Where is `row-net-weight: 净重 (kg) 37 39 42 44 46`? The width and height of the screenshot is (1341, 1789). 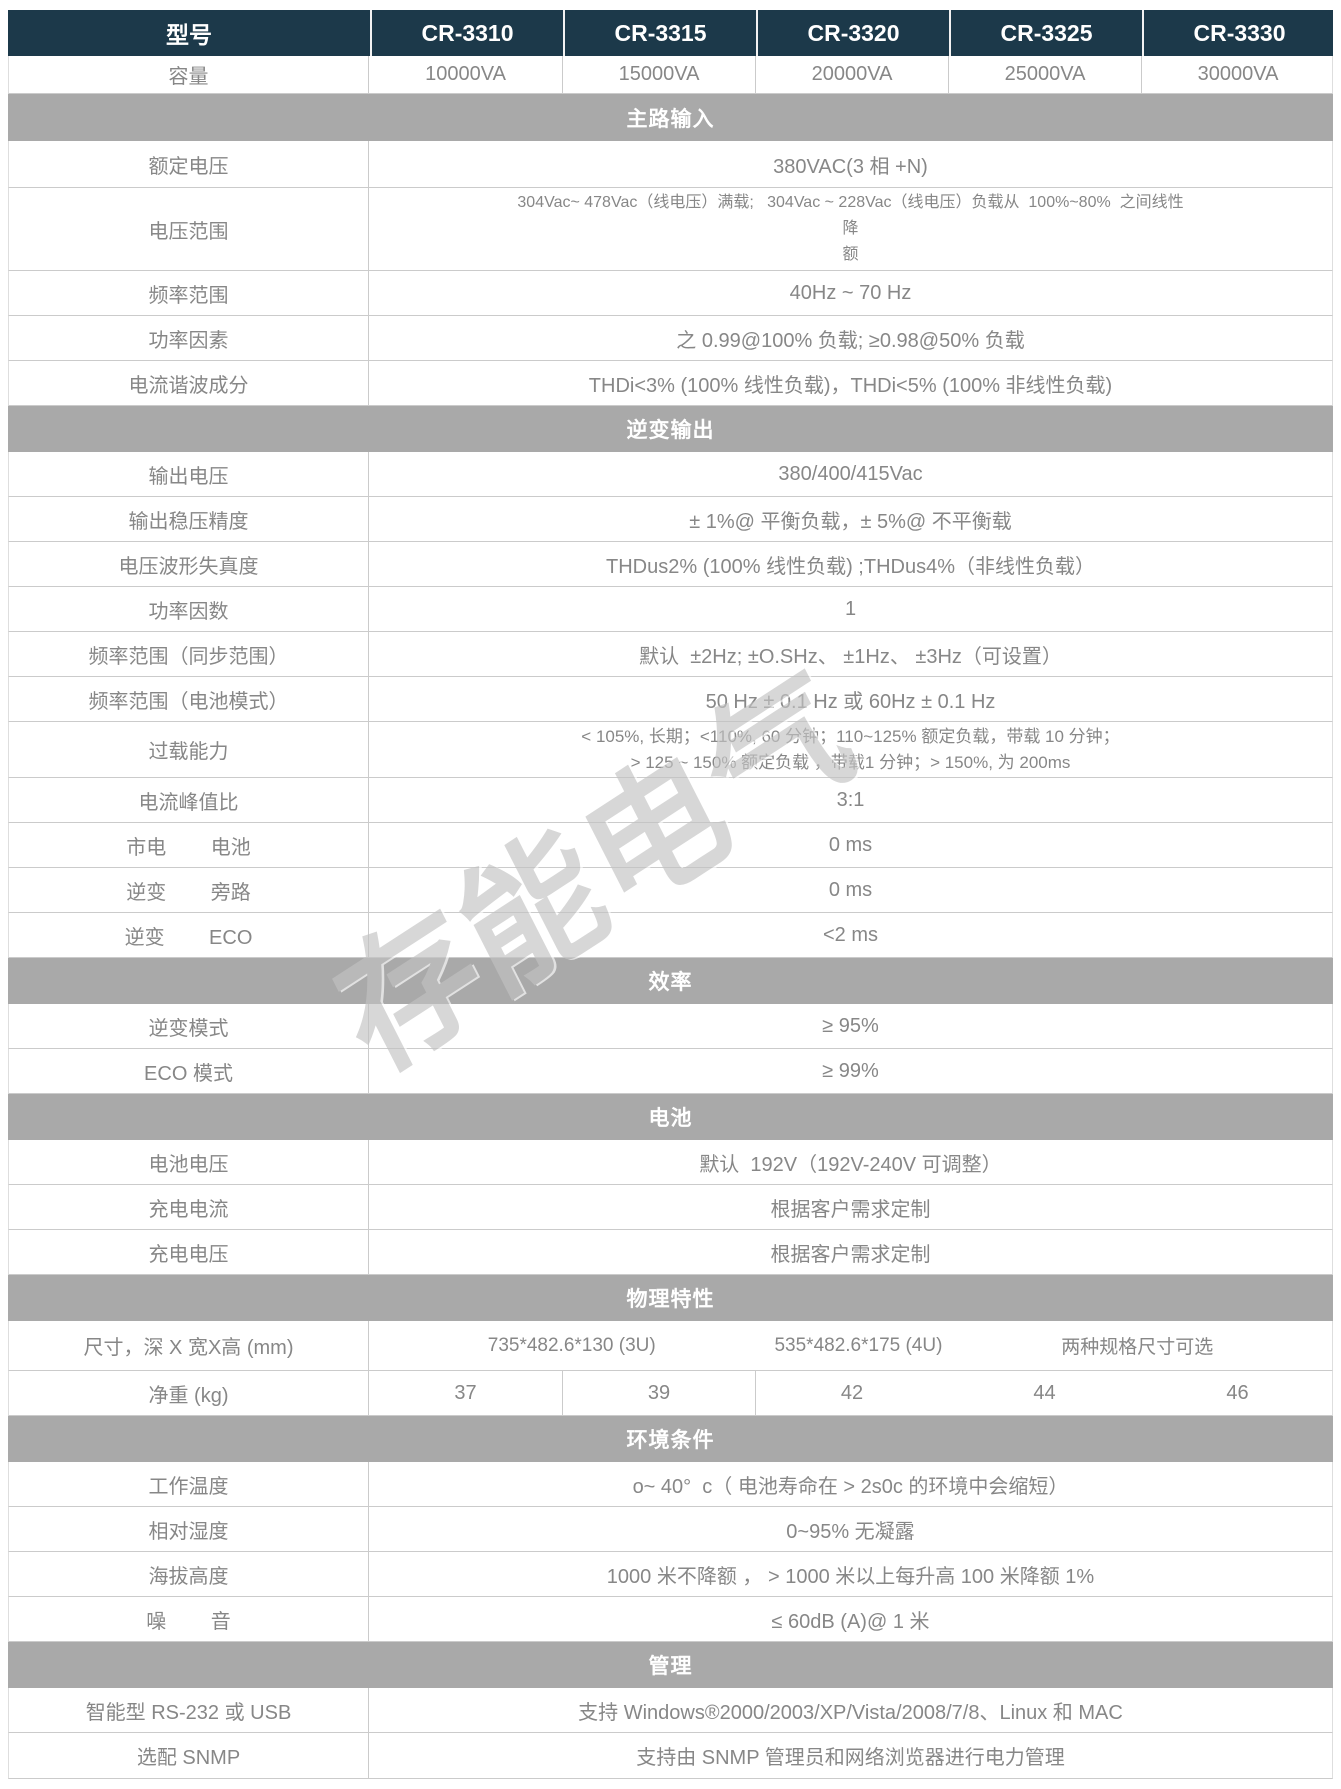
row-net-weight: 净重 (kg) 37 39 42 44 46 is located at coordinates (670, 1393).